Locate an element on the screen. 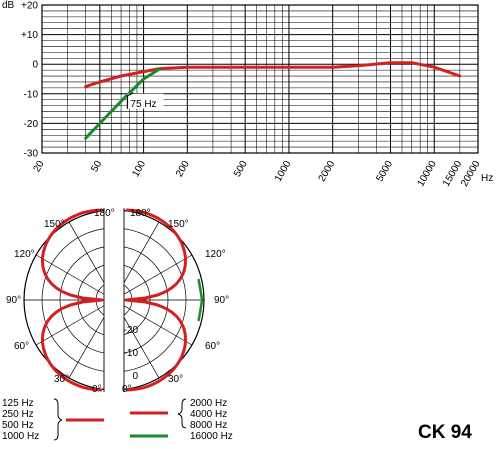  annotation-pointer is located at coordinates (130, 100).